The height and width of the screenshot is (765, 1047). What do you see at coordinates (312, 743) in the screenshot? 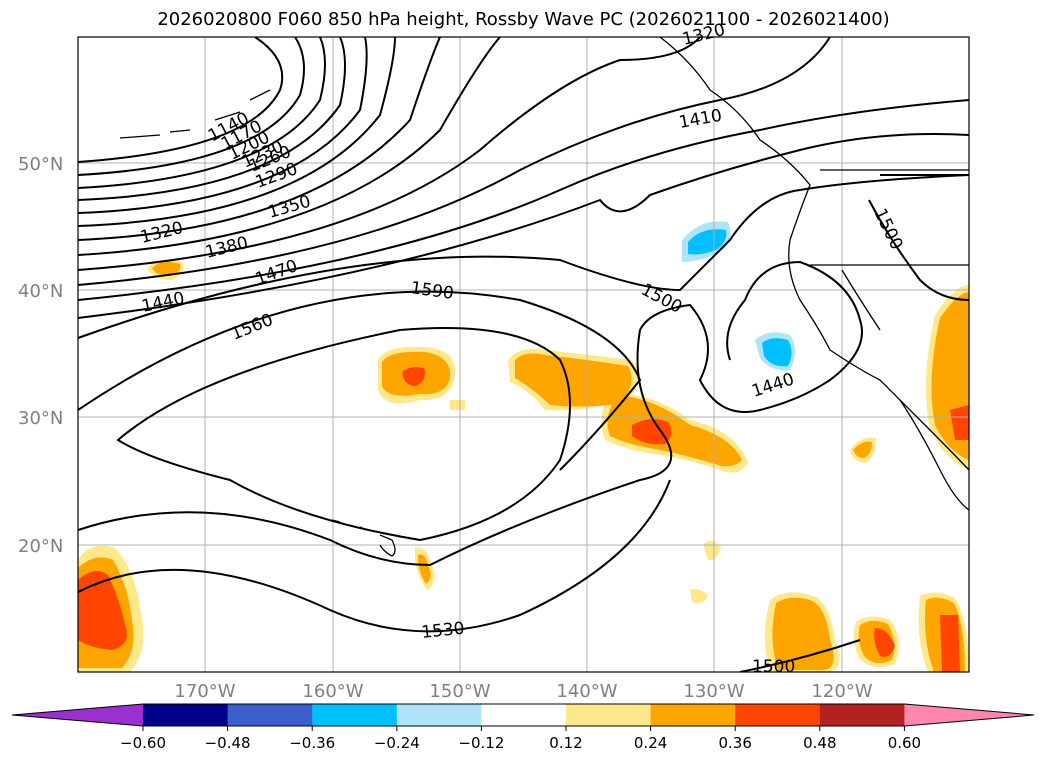
I see `colorbar-tick-label: −0.36` at bounding box center [312, 743].